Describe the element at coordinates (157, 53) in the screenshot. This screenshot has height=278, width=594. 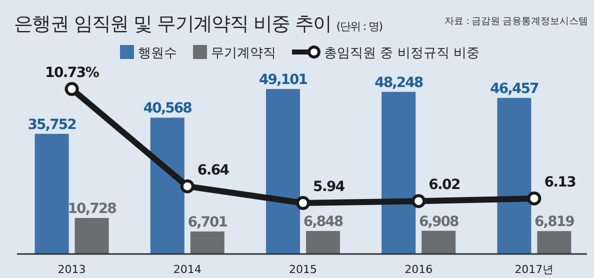
I see `legend-label: 행원수` at that location.